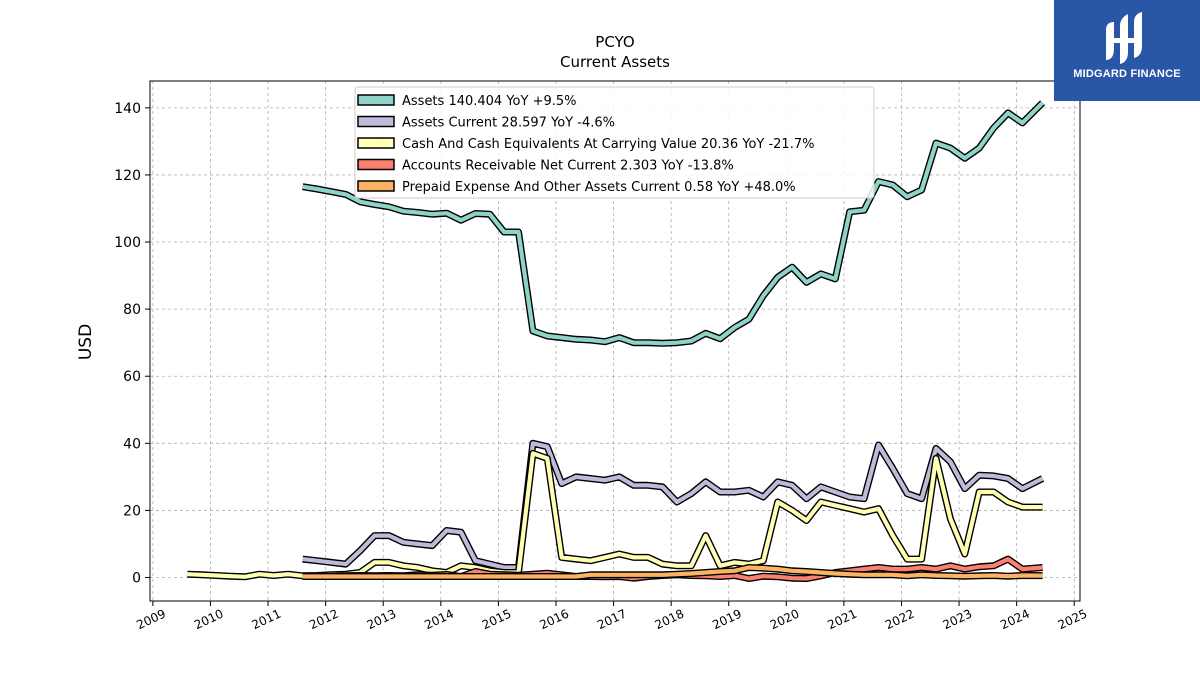 The image size is (1200, 675). What do you see at coordinates (1124, 38) in the screenshot?
I see `logo-mark-icon` at bounding box center [1124, 38].